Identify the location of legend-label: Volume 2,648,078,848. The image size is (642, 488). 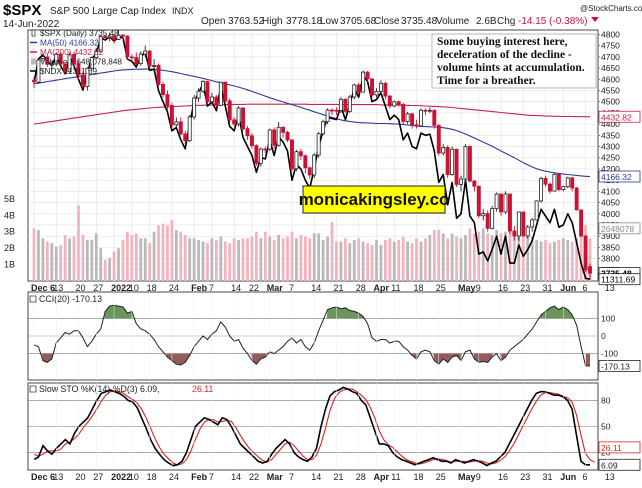
(81, 62).